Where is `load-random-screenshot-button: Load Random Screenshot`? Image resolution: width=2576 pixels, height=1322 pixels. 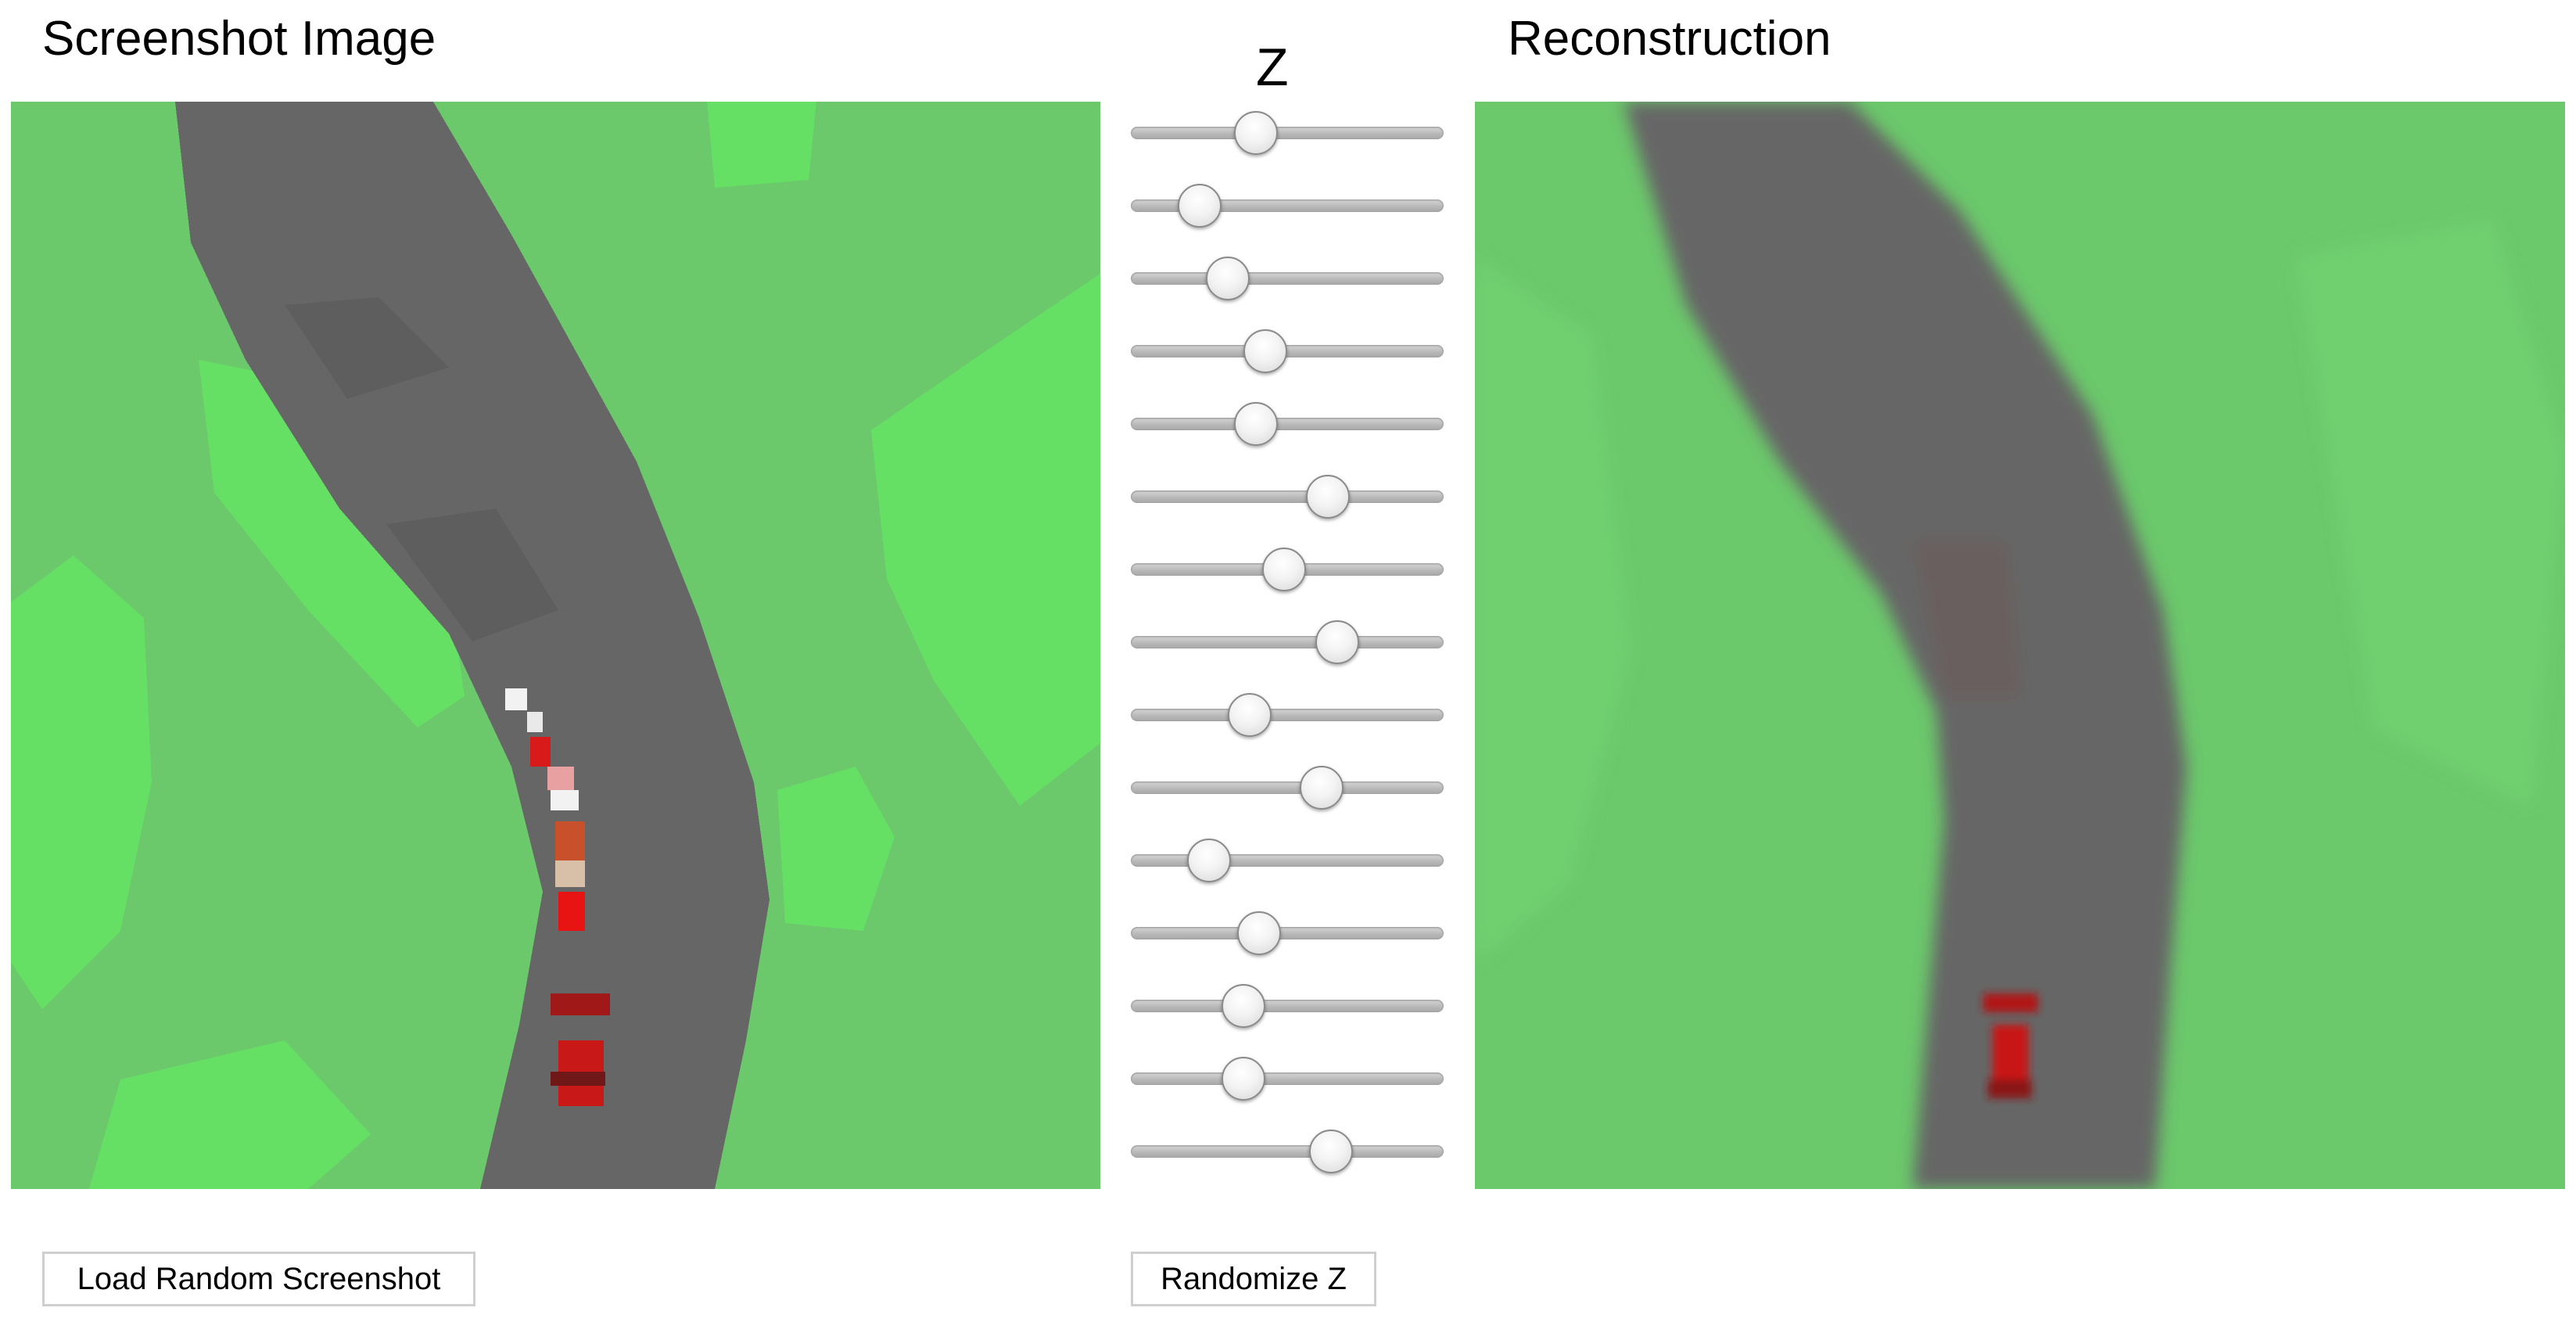 load-random-screenshot-button: Load Random Screenshot is located at coordinates (258, 1279).